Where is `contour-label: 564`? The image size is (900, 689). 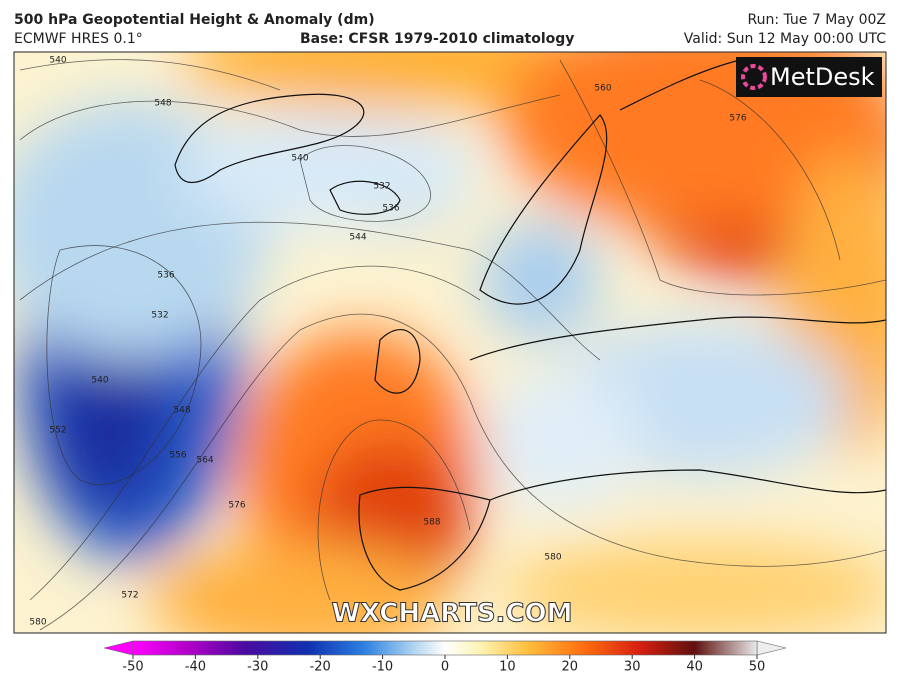 contour-label: 564 is located at coordinates (204, 461).